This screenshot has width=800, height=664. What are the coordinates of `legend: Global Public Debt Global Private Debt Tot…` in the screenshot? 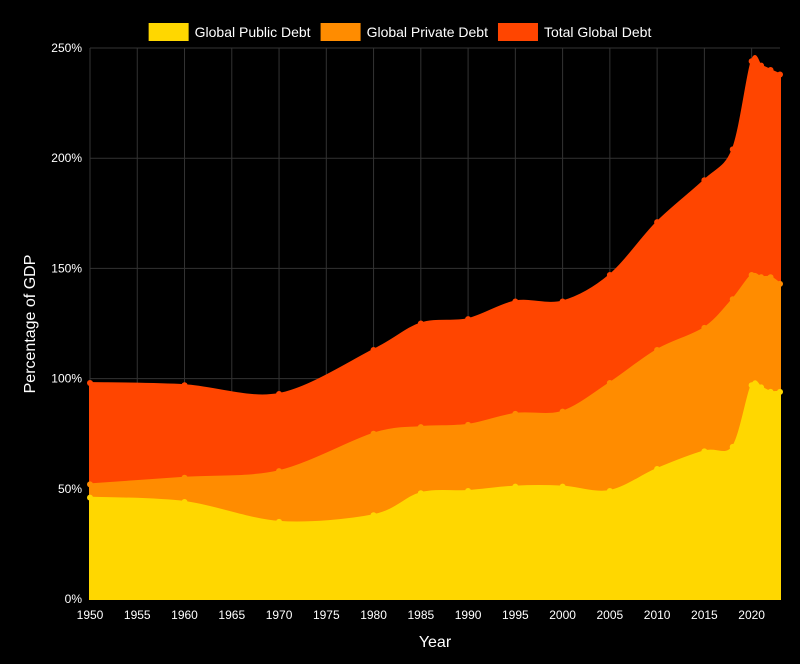 It's located at (400, 32).